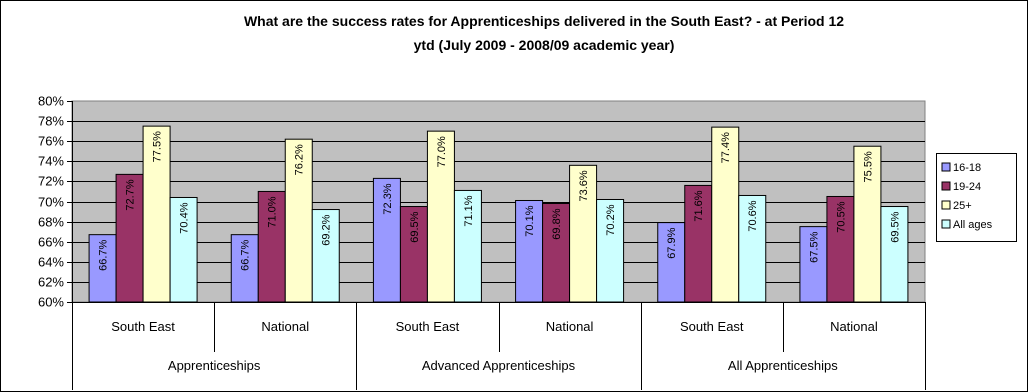  I want to click on y-tick-label: 74%, so click(51, 161).